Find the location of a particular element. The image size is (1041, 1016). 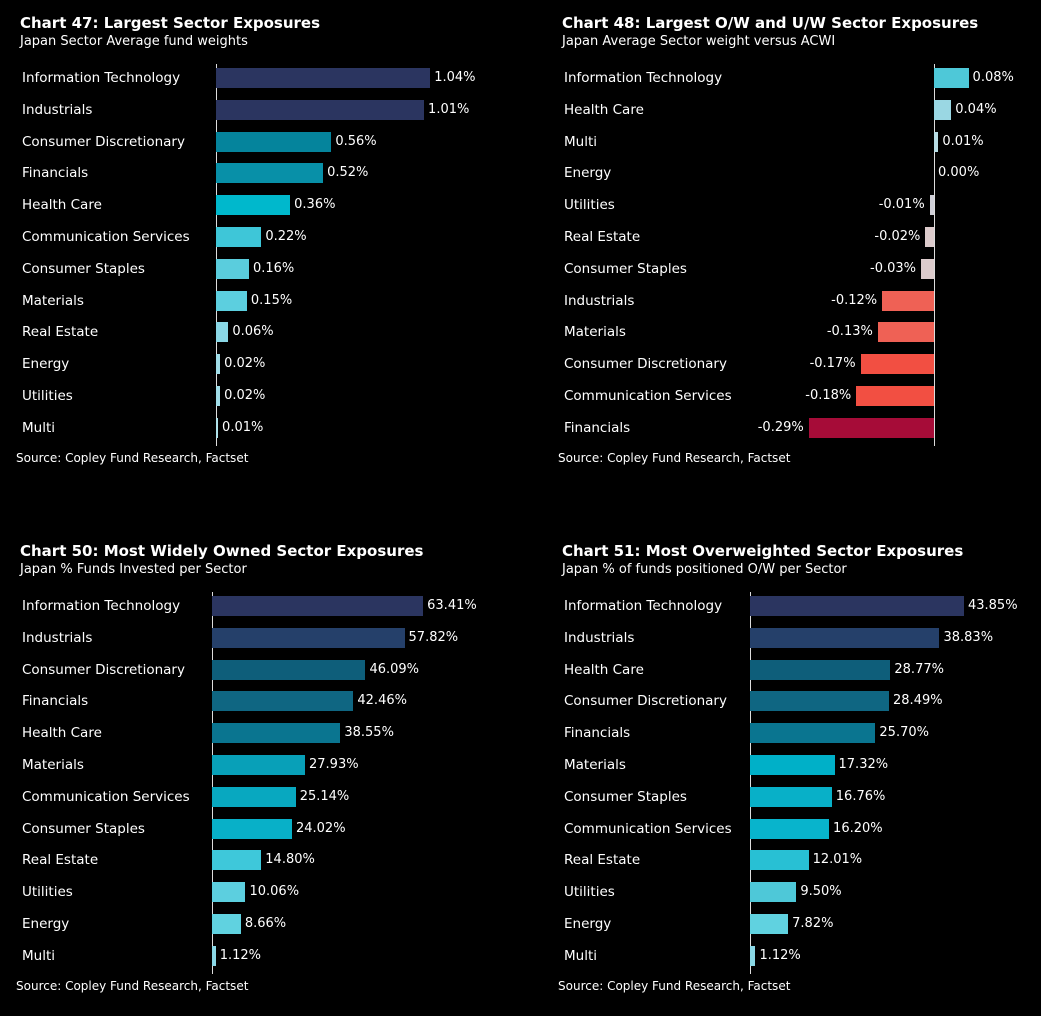

data-label: 57.82% is located at coordinates (433, 637).